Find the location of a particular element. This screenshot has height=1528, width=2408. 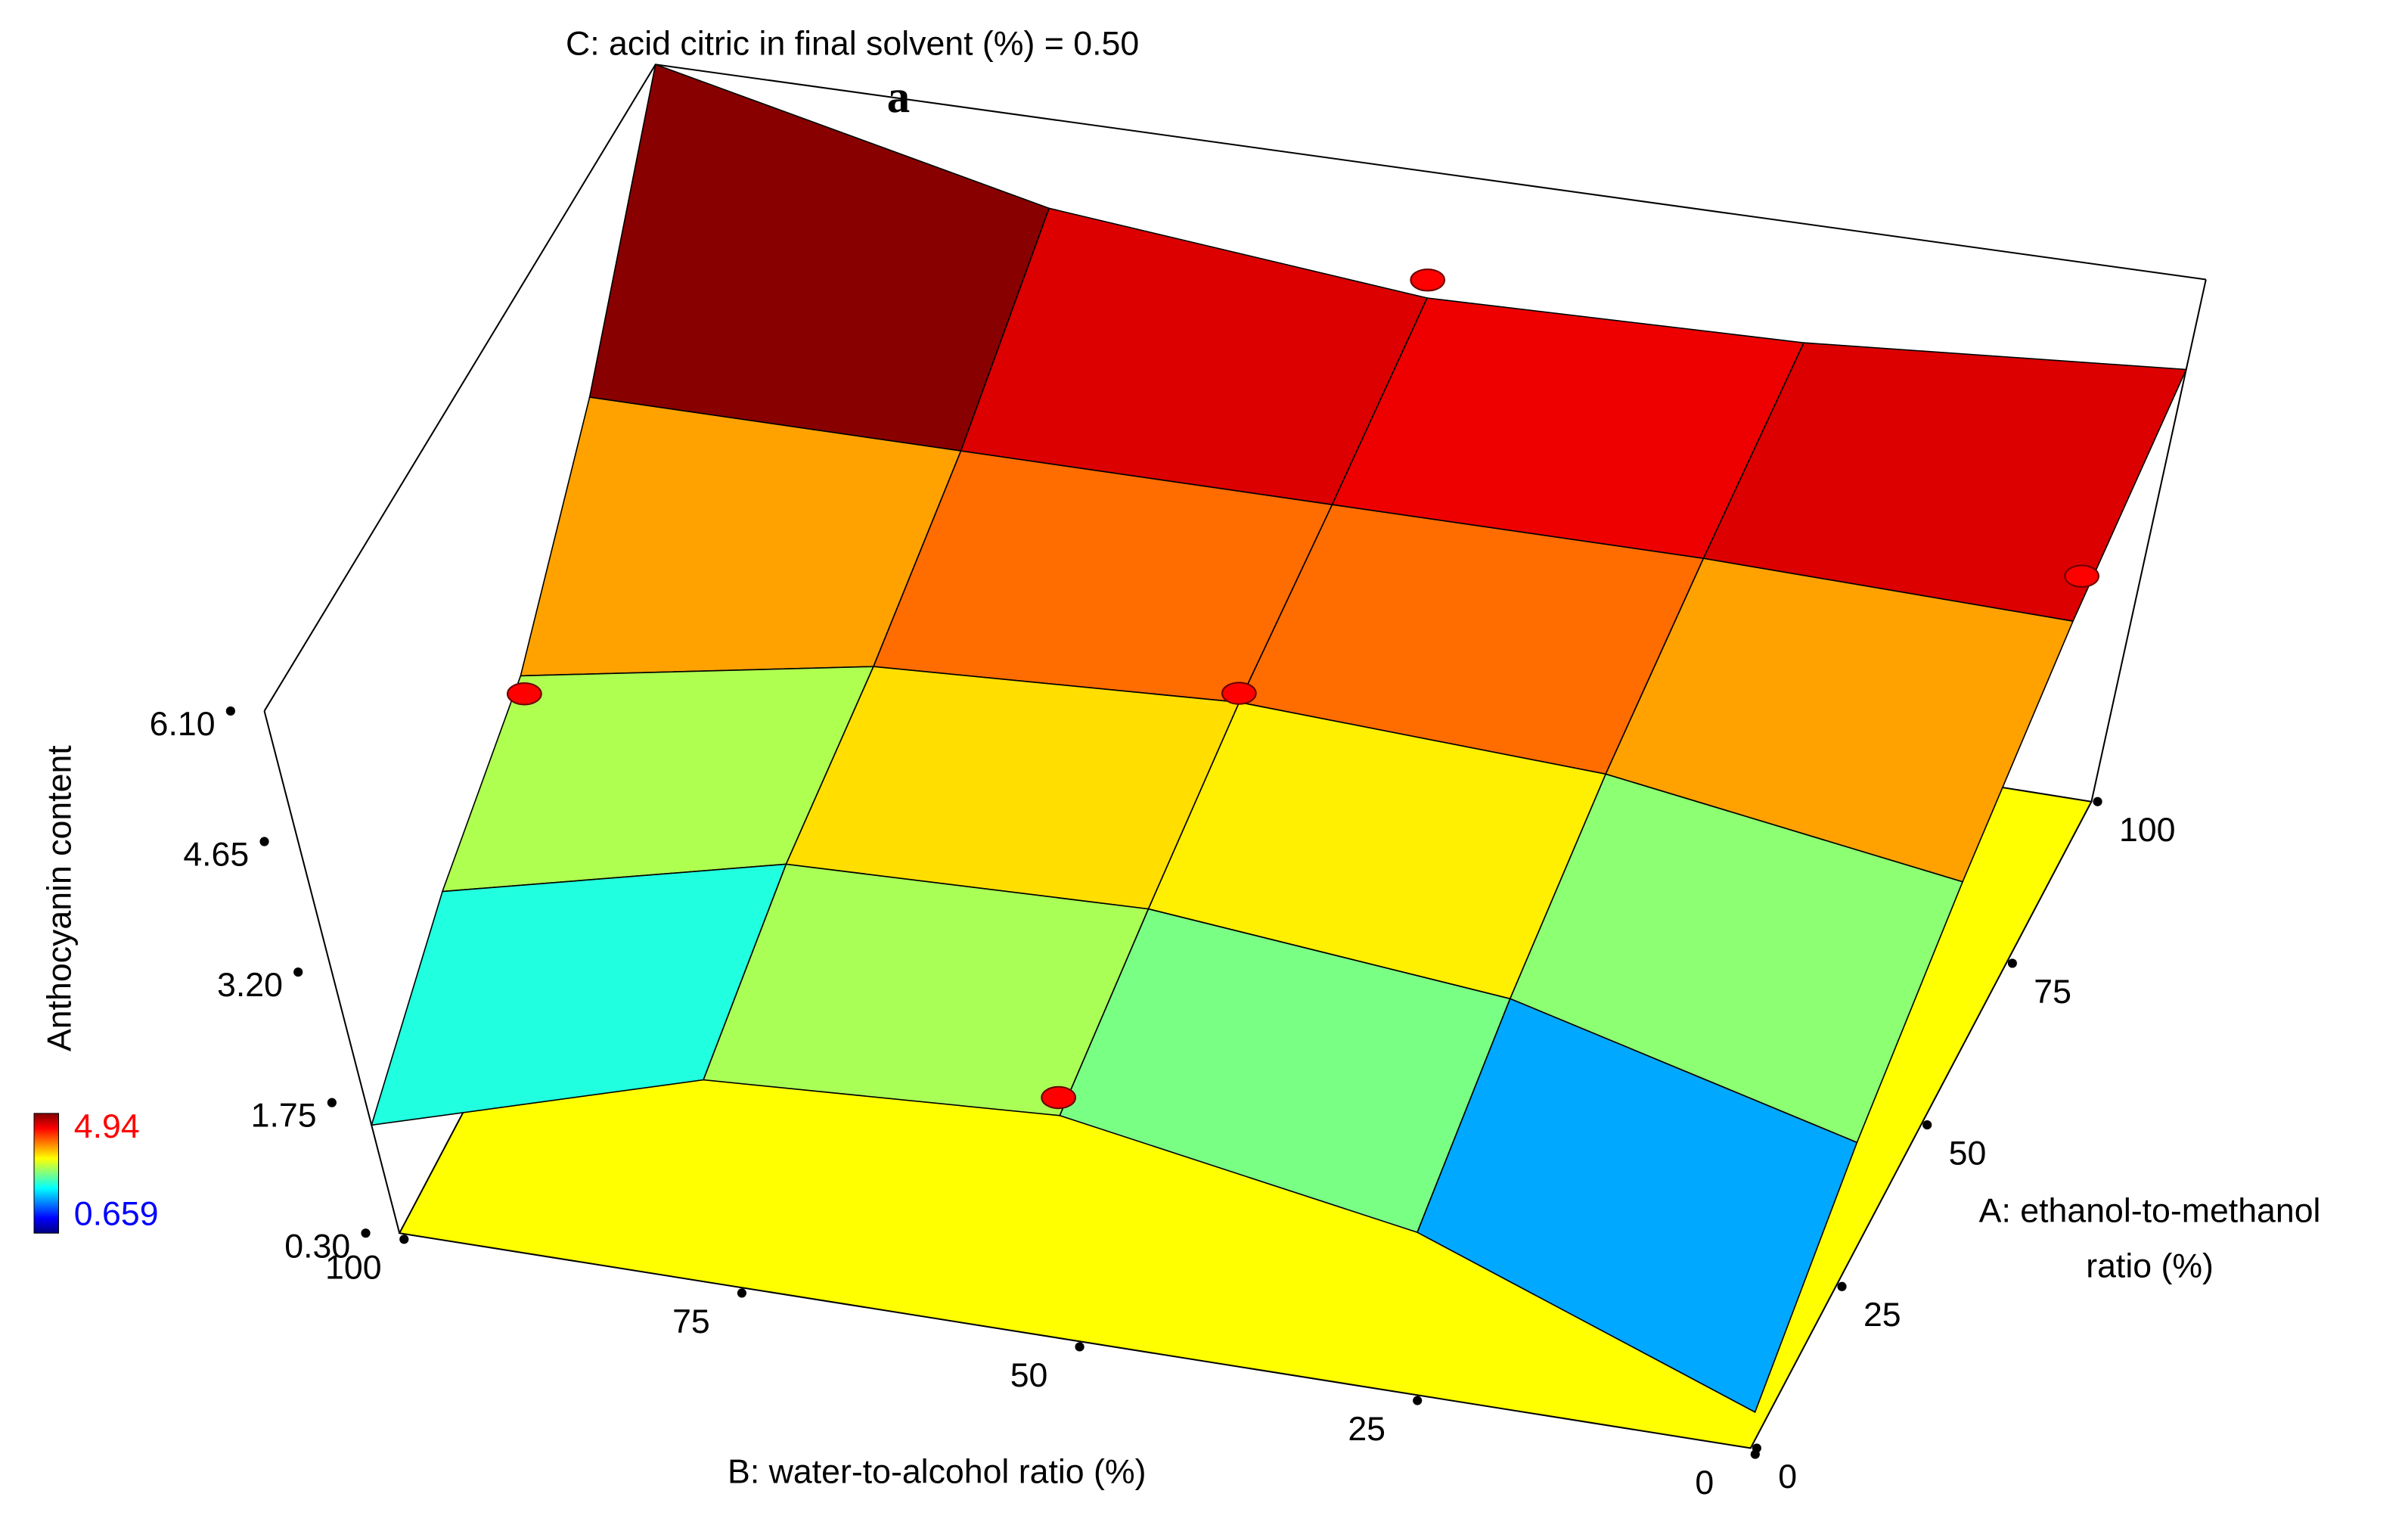

y-axis-label: B: water-to-alcohol ratio (%) is located at coordinates (937, 1472).